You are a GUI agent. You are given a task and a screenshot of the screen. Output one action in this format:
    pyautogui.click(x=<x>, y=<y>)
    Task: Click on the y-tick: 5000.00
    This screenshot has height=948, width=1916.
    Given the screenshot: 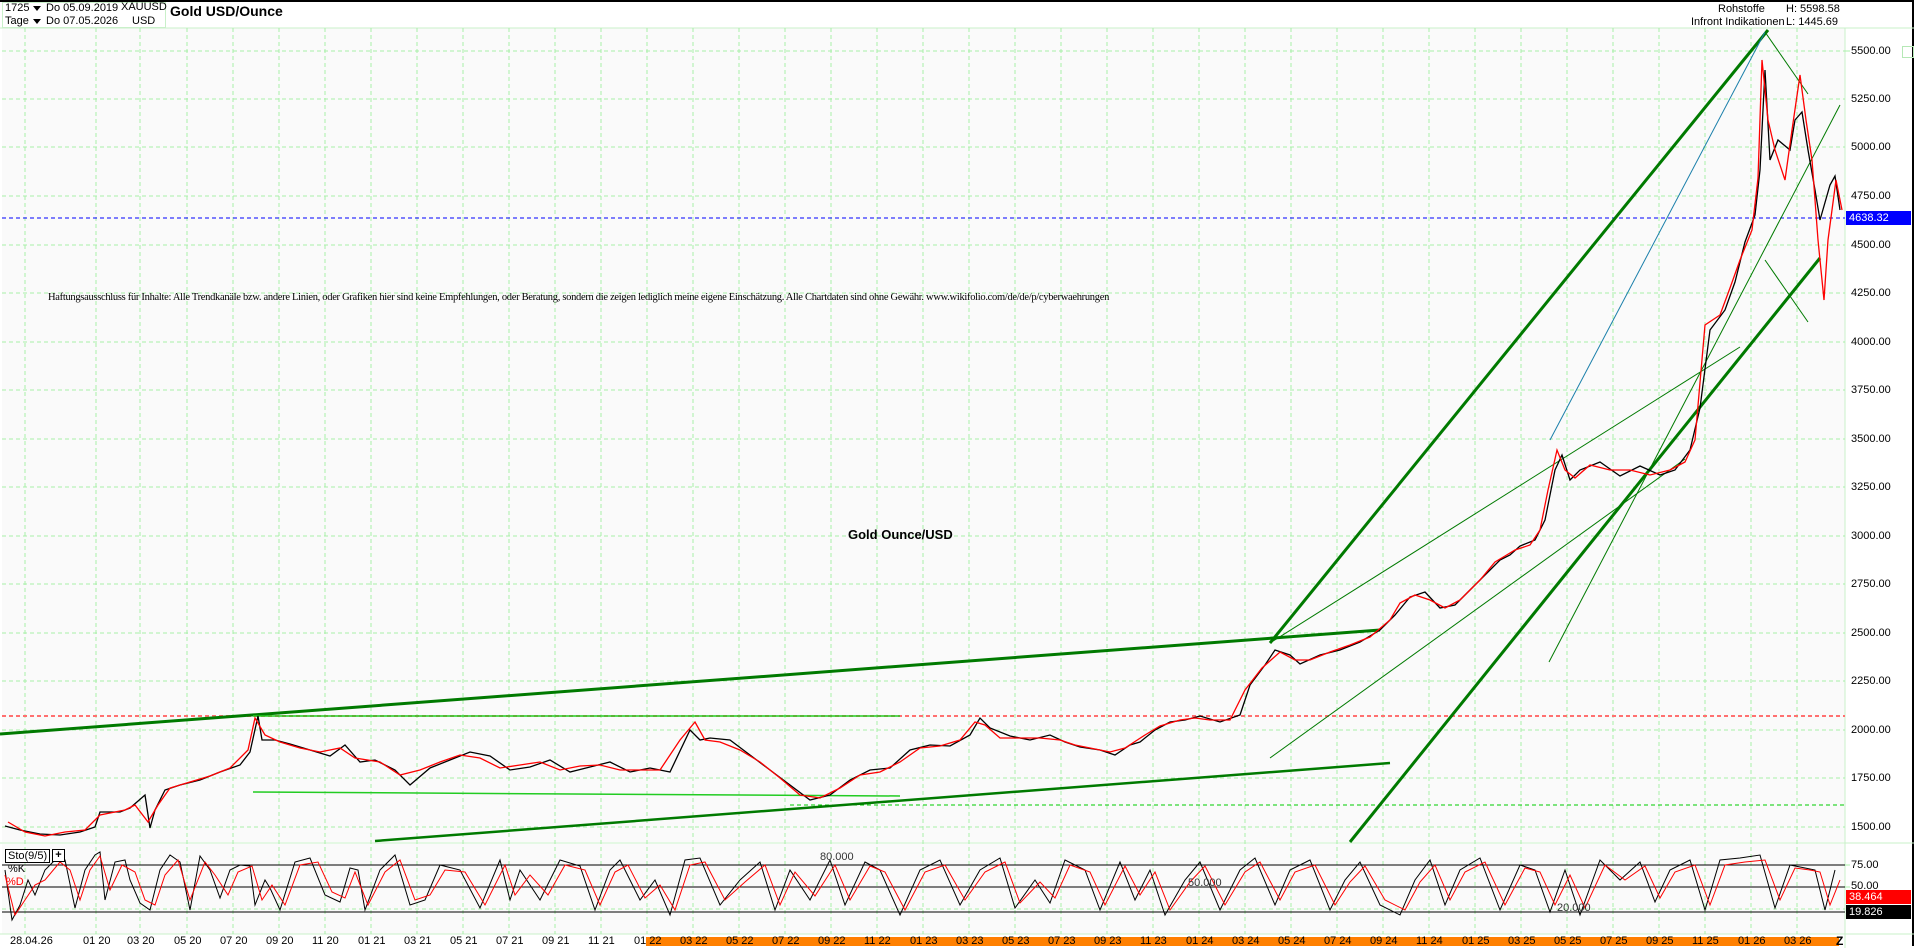 What is the action you would take?
    pyautogui.click(x=1871, y=147)
    